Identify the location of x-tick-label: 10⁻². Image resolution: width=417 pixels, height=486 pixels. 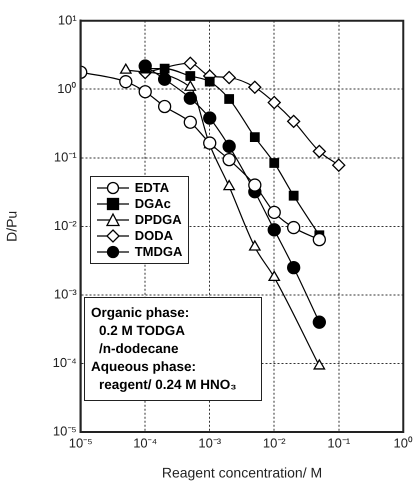
(274, 442).